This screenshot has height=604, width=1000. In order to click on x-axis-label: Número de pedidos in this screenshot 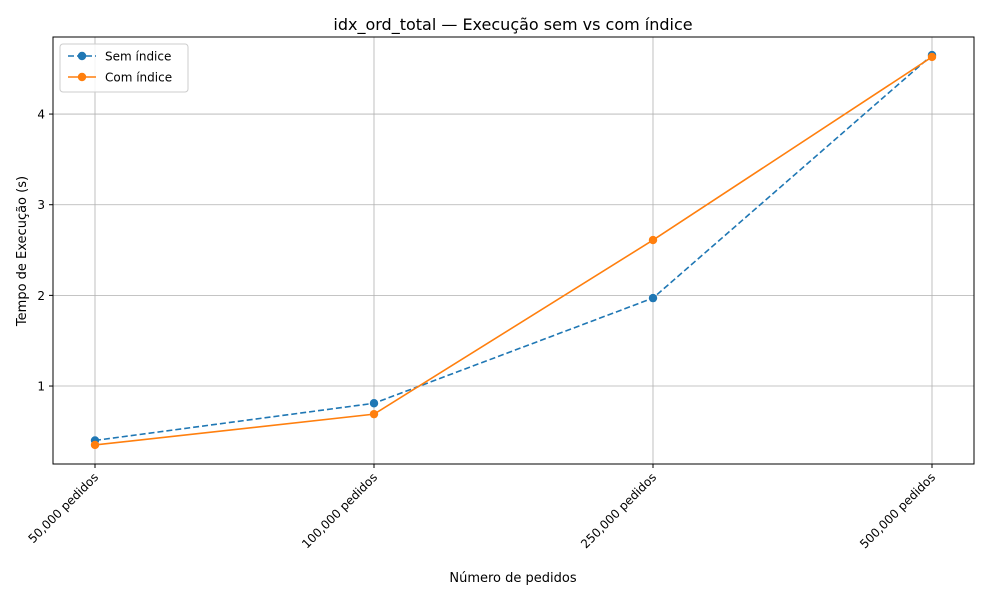, I will do `click(512, 578)`.